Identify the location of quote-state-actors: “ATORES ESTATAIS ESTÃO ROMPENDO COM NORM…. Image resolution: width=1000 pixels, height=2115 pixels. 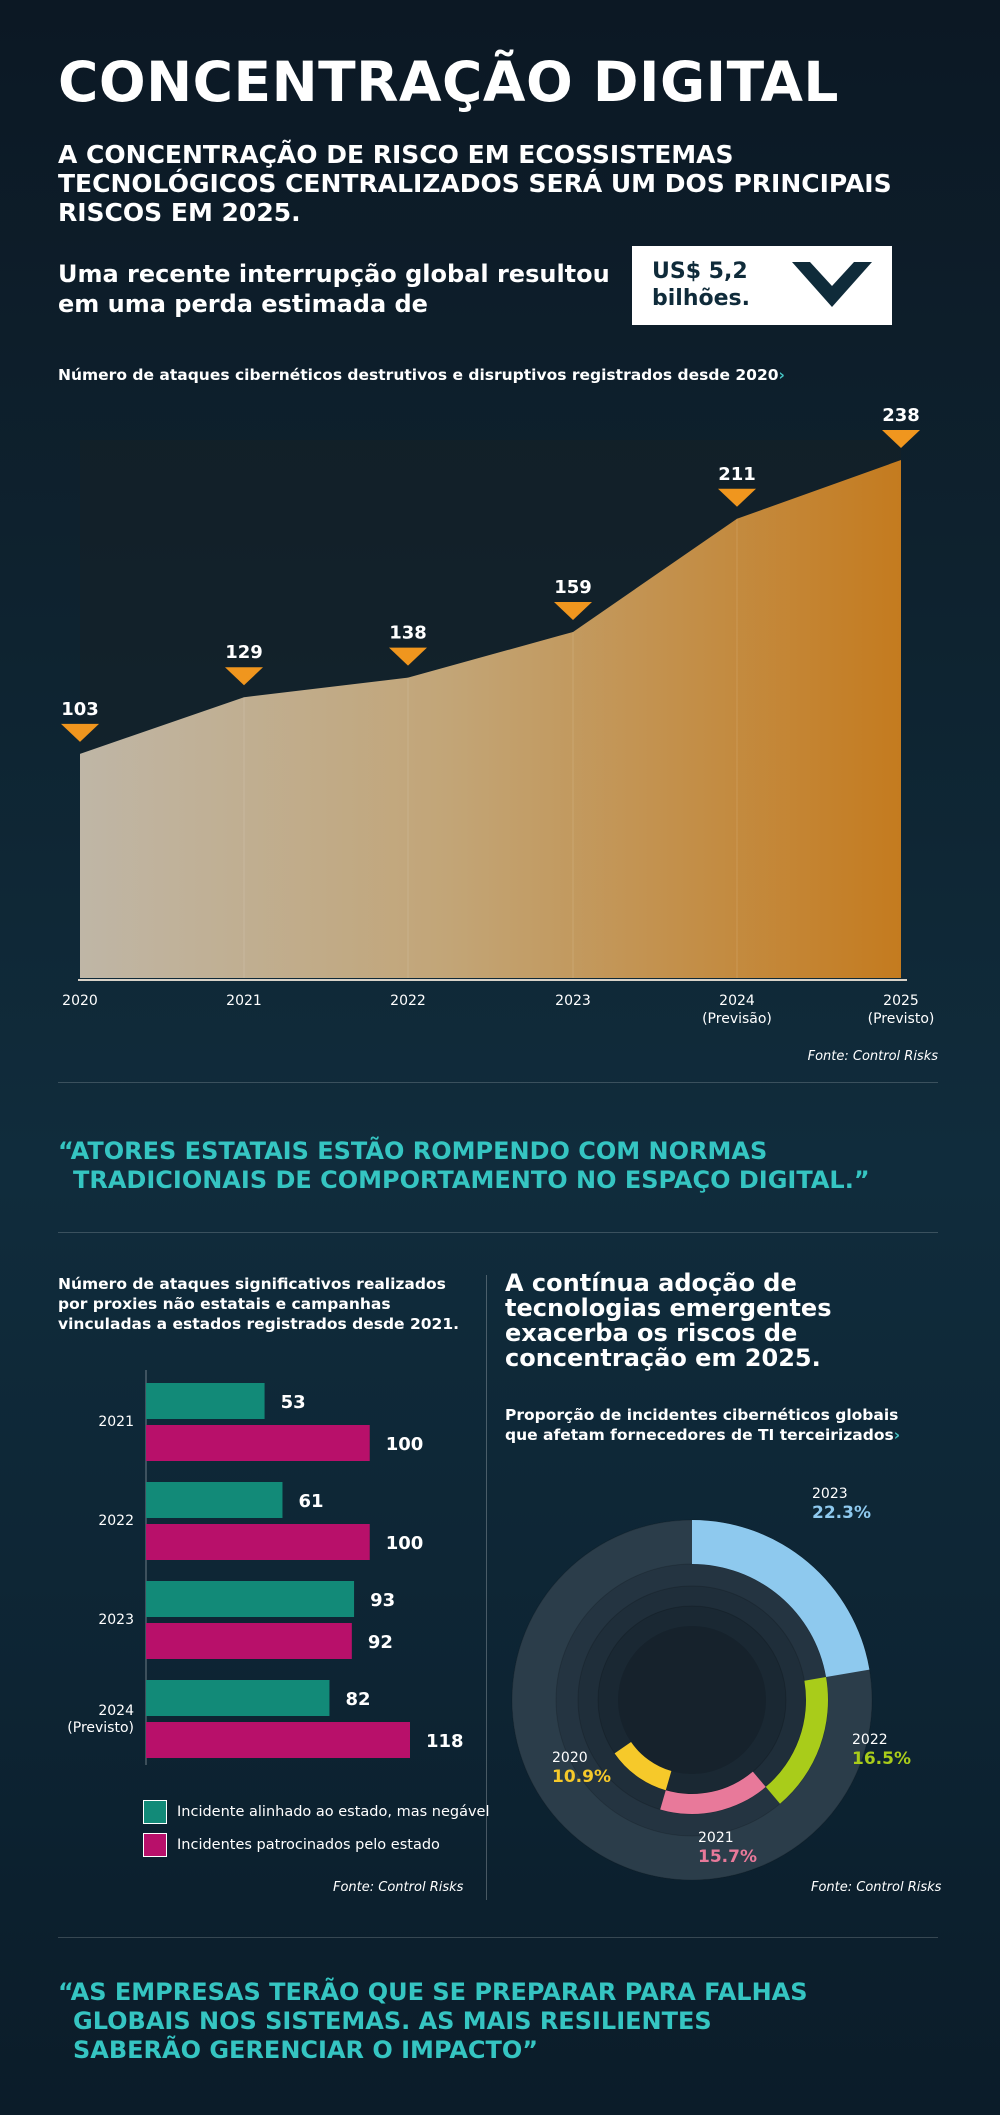
(464, 1166).